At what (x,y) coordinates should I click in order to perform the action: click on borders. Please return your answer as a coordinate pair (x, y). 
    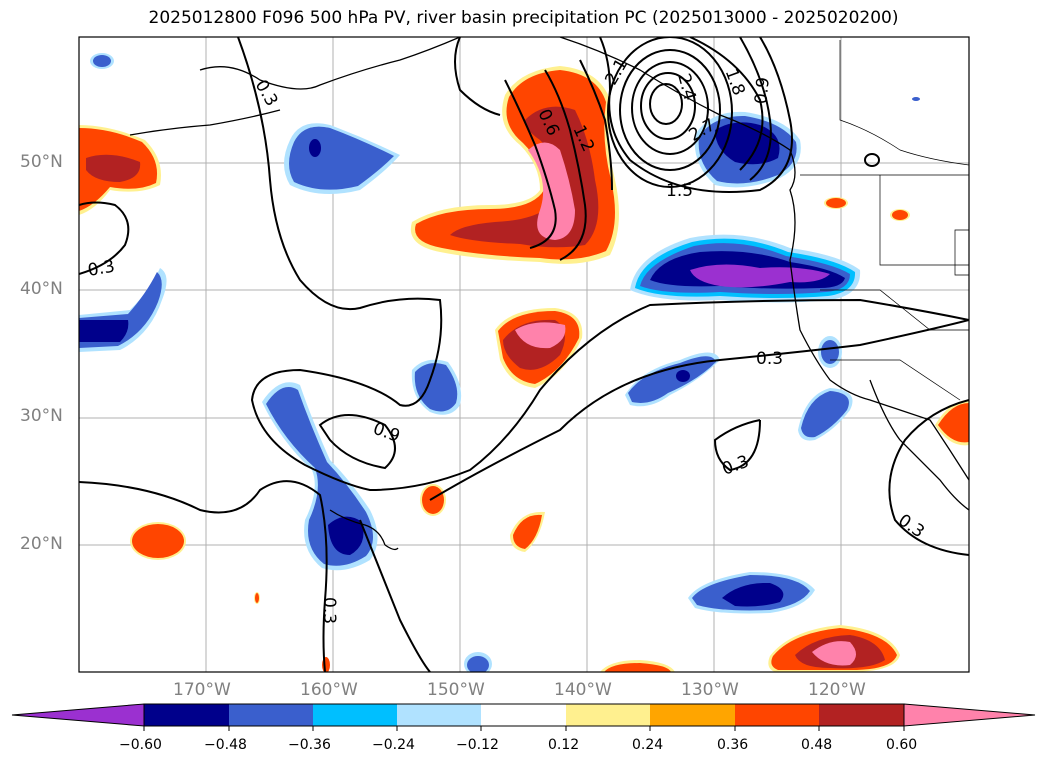
    Looking at the image, I should click on (884, 220).